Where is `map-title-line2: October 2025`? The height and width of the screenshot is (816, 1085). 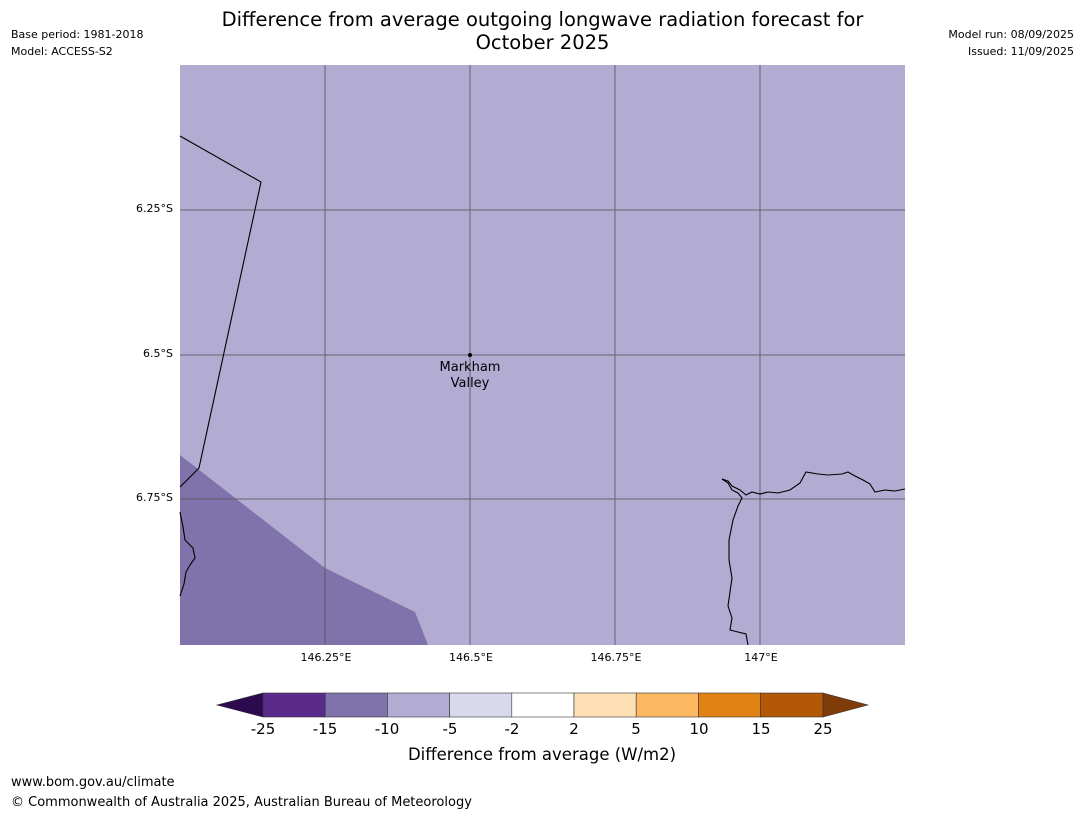 map-title-line2: October 2025 is located at coordinates (542, 42).